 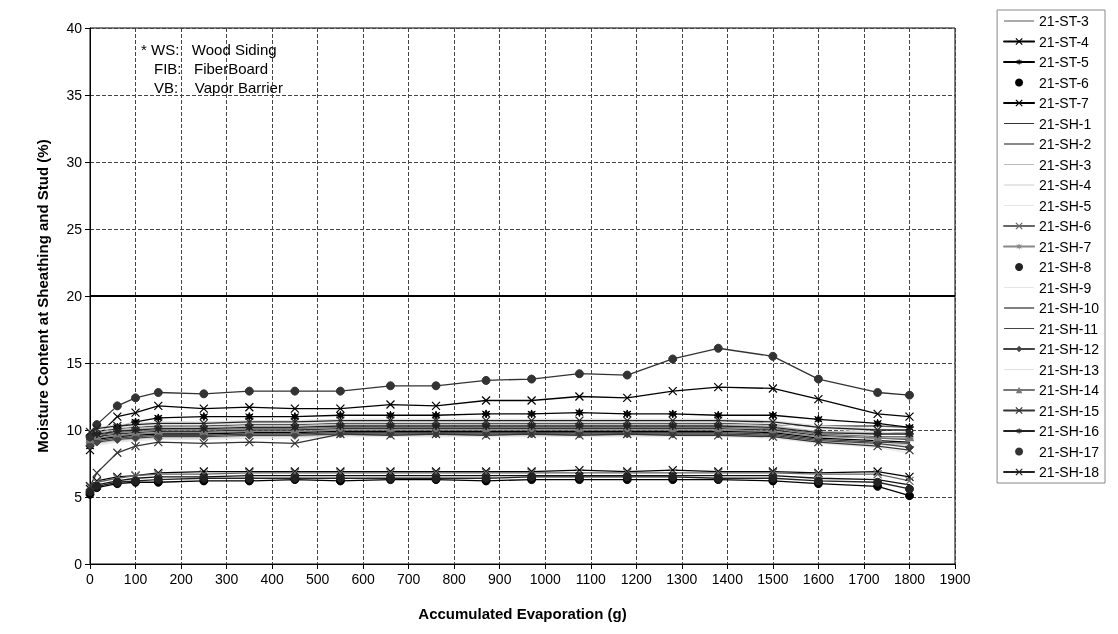 What do you see at coordinates (226, 579) in the screenshot?
I see `x-tick-label: 300` at bounding box center [226, 579].